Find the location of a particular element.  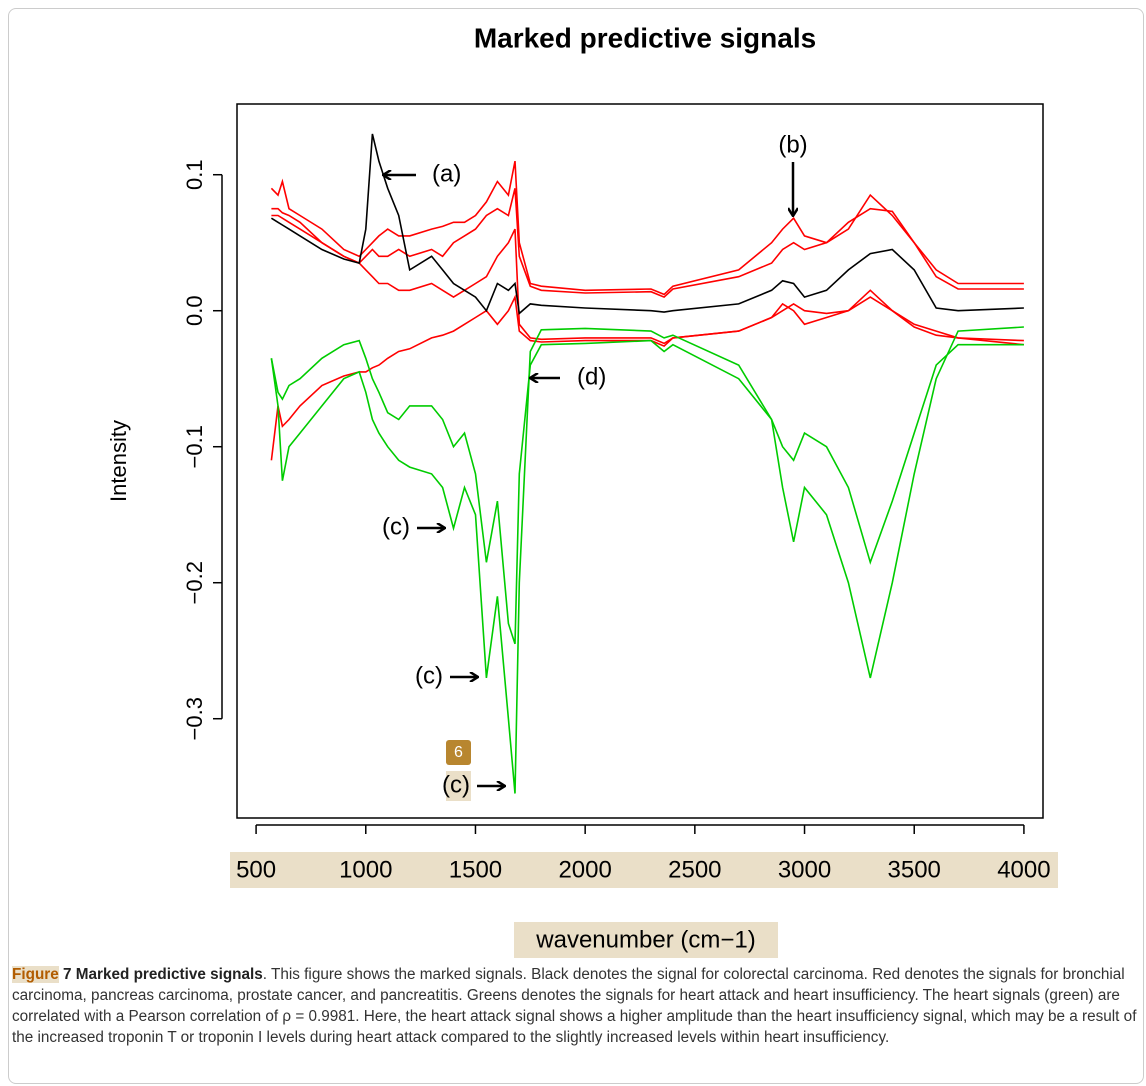

y-tick-label: −0.2 is located at coordinates (194, 582).